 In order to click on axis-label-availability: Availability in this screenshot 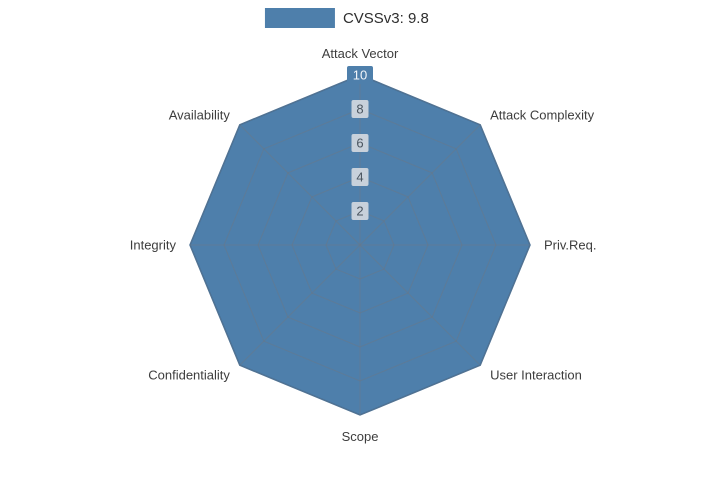, I will do `click(200, 114)`.